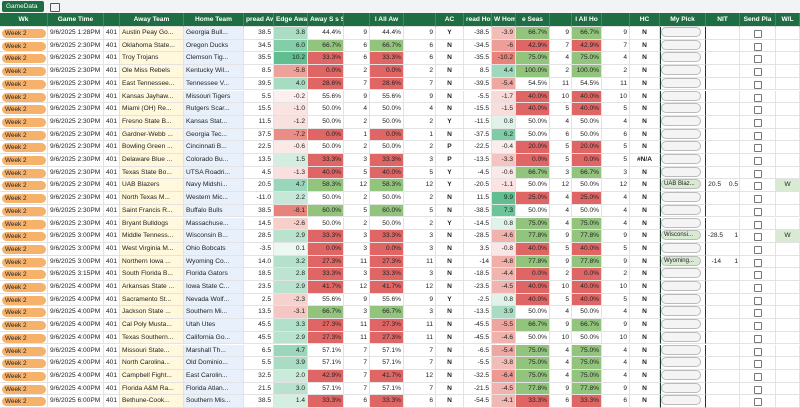  Describe the element at coordinates (587, 97) in the screenshot. I see `cell: 40.0%` at that location.